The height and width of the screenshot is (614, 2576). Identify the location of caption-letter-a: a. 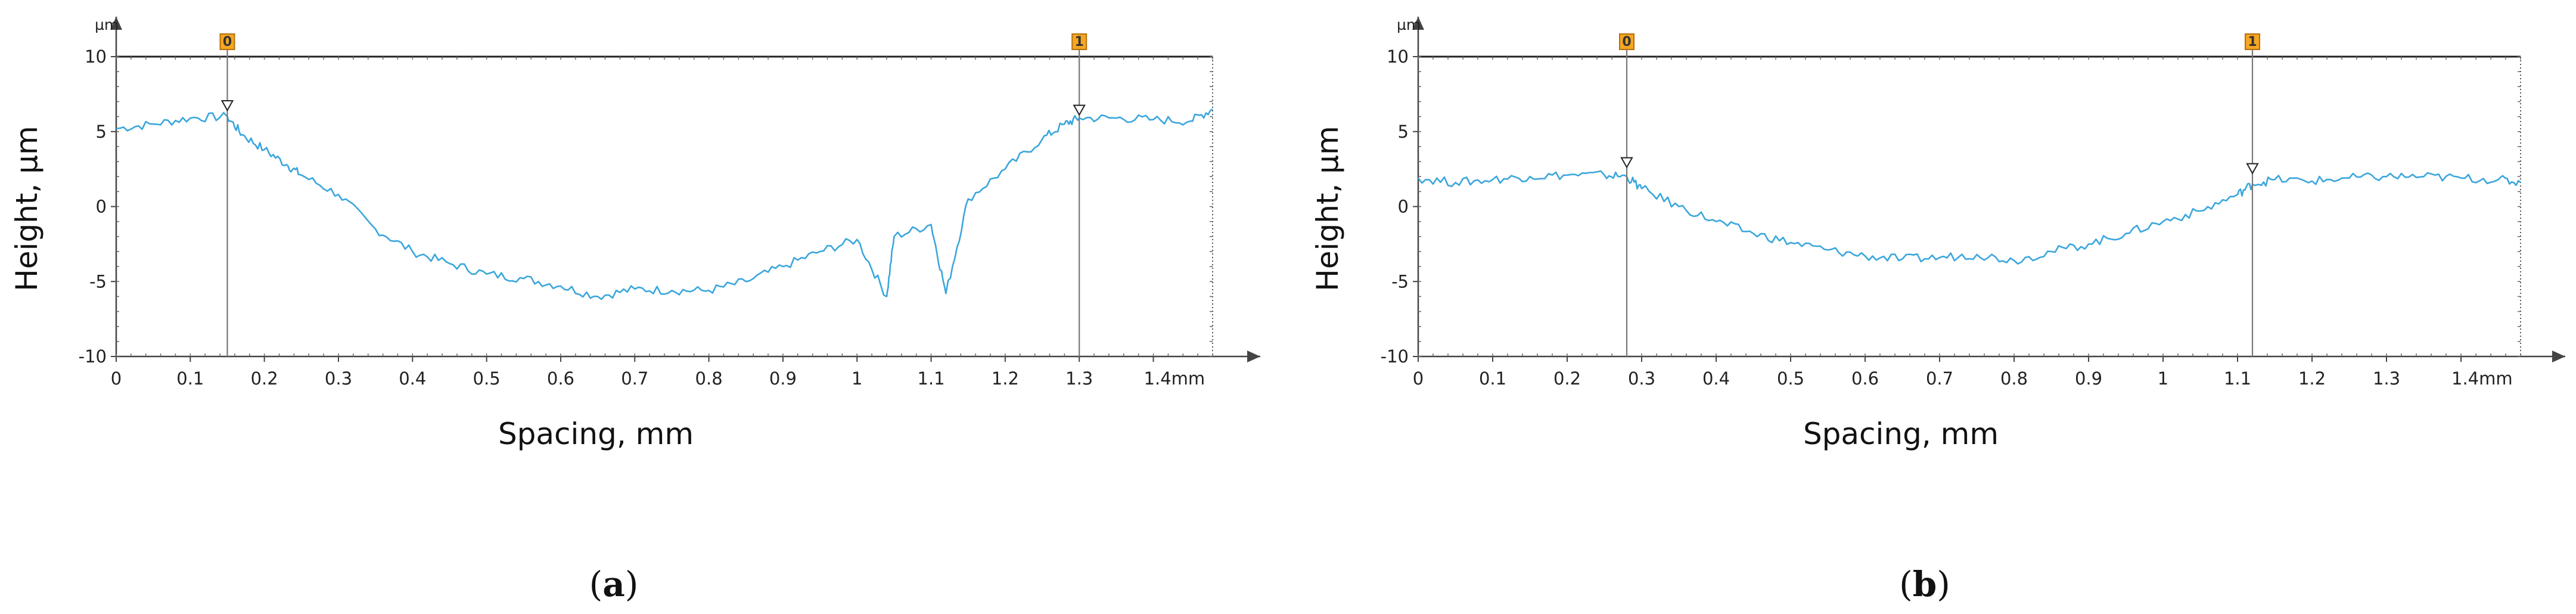
(613, 584).